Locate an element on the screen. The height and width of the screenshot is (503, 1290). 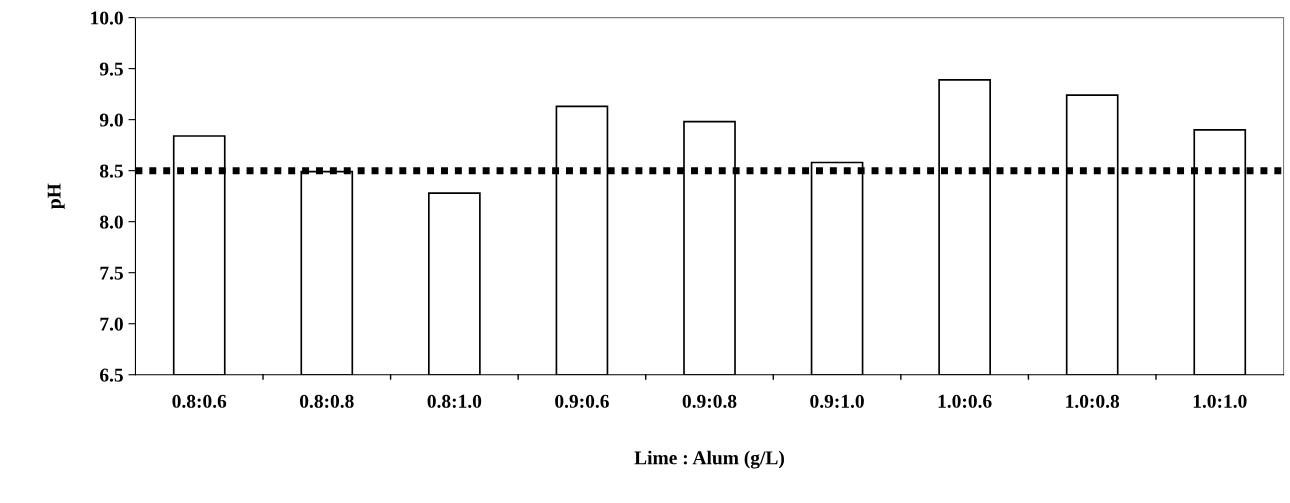
y-tick-label: 7.5 is located at coordinates (111, 273).